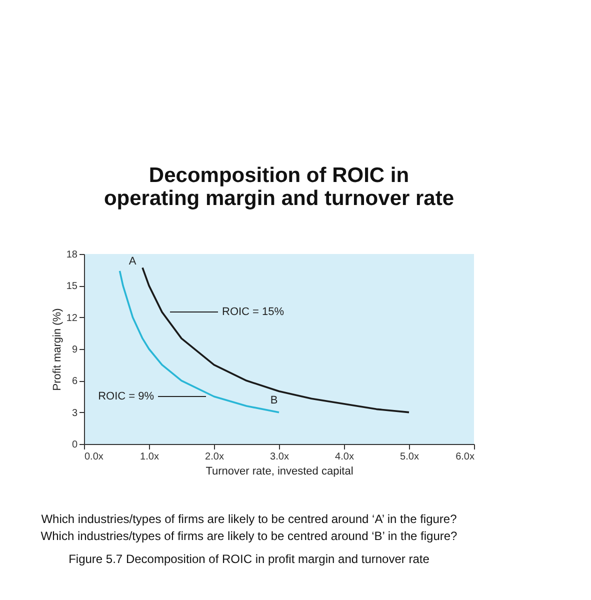 Image resolution: width=591 pixels, height=600 pixels. I want to click on x-tick-label: 2.0x, so click(214, 457).